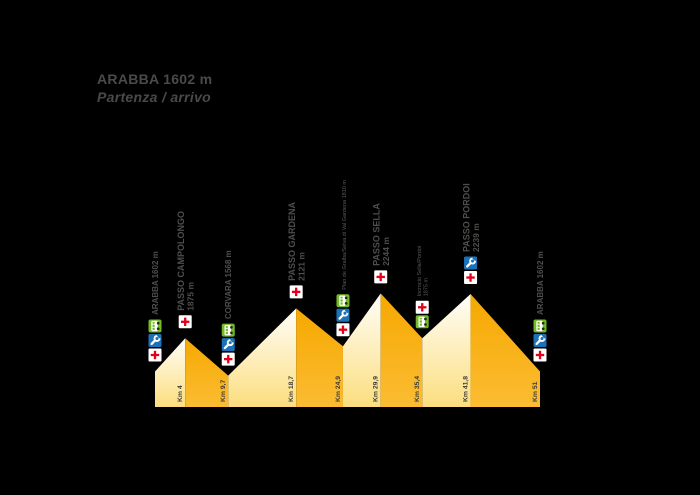 The width and height of the screenshot is (700, 495). I want to click on page-title: ARABBA 1602 m, so click(155, 79).